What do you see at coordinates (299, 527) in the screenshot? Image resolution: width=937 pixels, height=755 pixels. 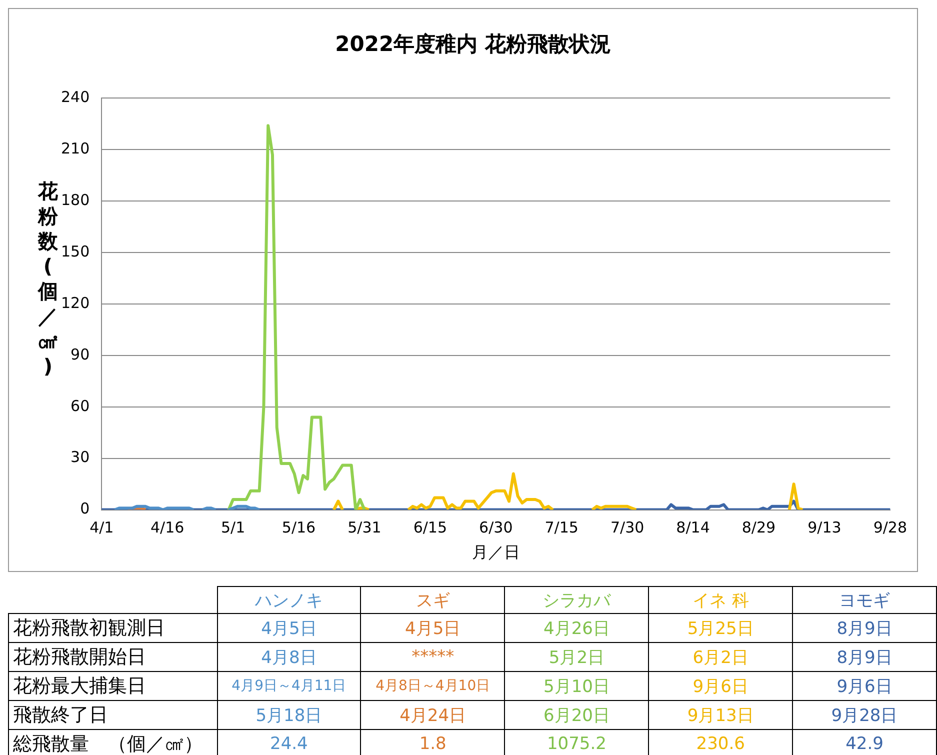 I see `x-tick-label: 5/16` at bounding box center [299, 527].